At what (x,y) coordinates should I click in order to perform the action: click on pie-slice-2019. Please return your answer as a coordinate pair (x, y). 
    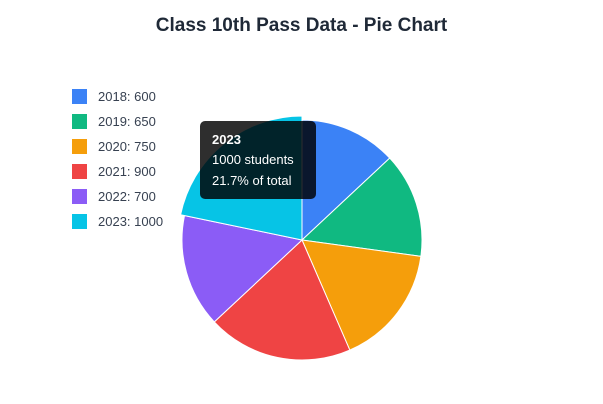
    Looking at the image, I should click on (361, 207).